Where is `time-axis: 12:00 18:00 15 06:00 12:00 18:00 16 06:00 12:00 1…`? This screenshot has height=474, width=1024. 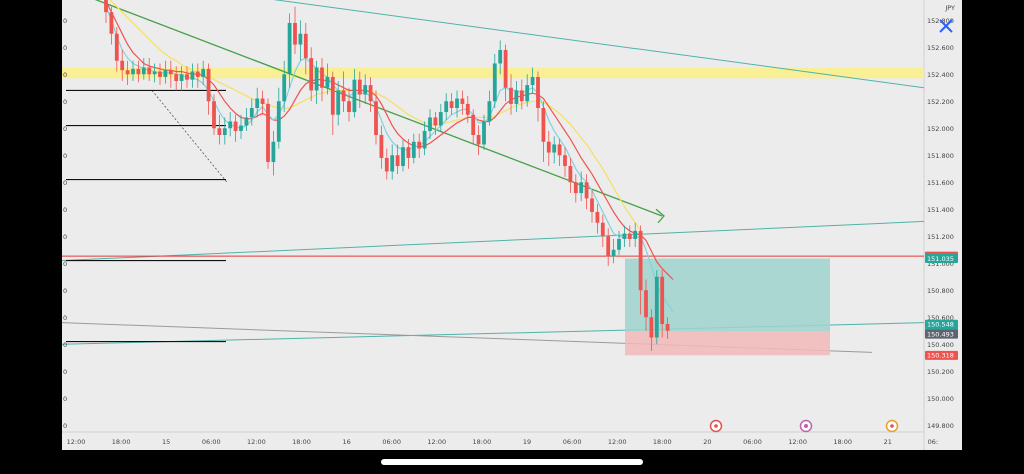
time-axis: 12:00 18:00 15 06:00 12:00 18:00 16 06:00 12:00 1… is located at coordinates (503, 442).